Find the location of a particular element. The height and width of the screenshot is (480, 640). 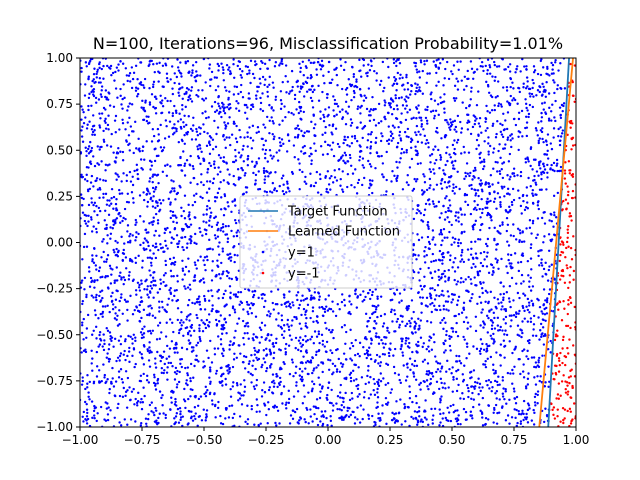

point-neg is located at coordinates (570, 267).